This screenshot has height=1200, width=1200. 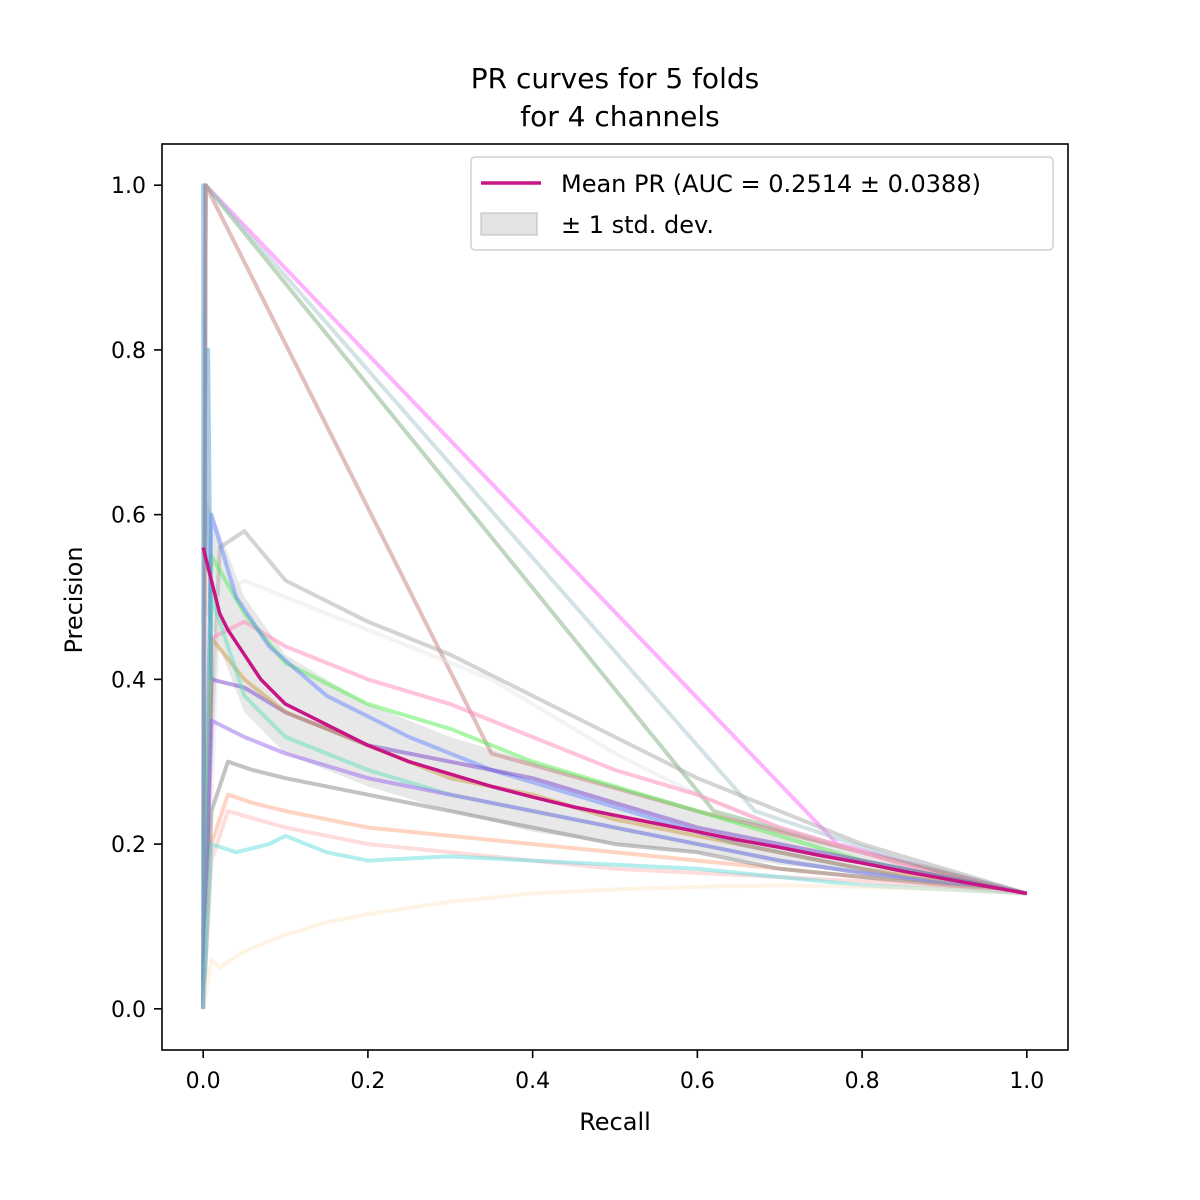 I want to click on y-axis-ticks: 0.0 0.2 0.4 0.6 0.8 1.0, so click(x=136, y=598).